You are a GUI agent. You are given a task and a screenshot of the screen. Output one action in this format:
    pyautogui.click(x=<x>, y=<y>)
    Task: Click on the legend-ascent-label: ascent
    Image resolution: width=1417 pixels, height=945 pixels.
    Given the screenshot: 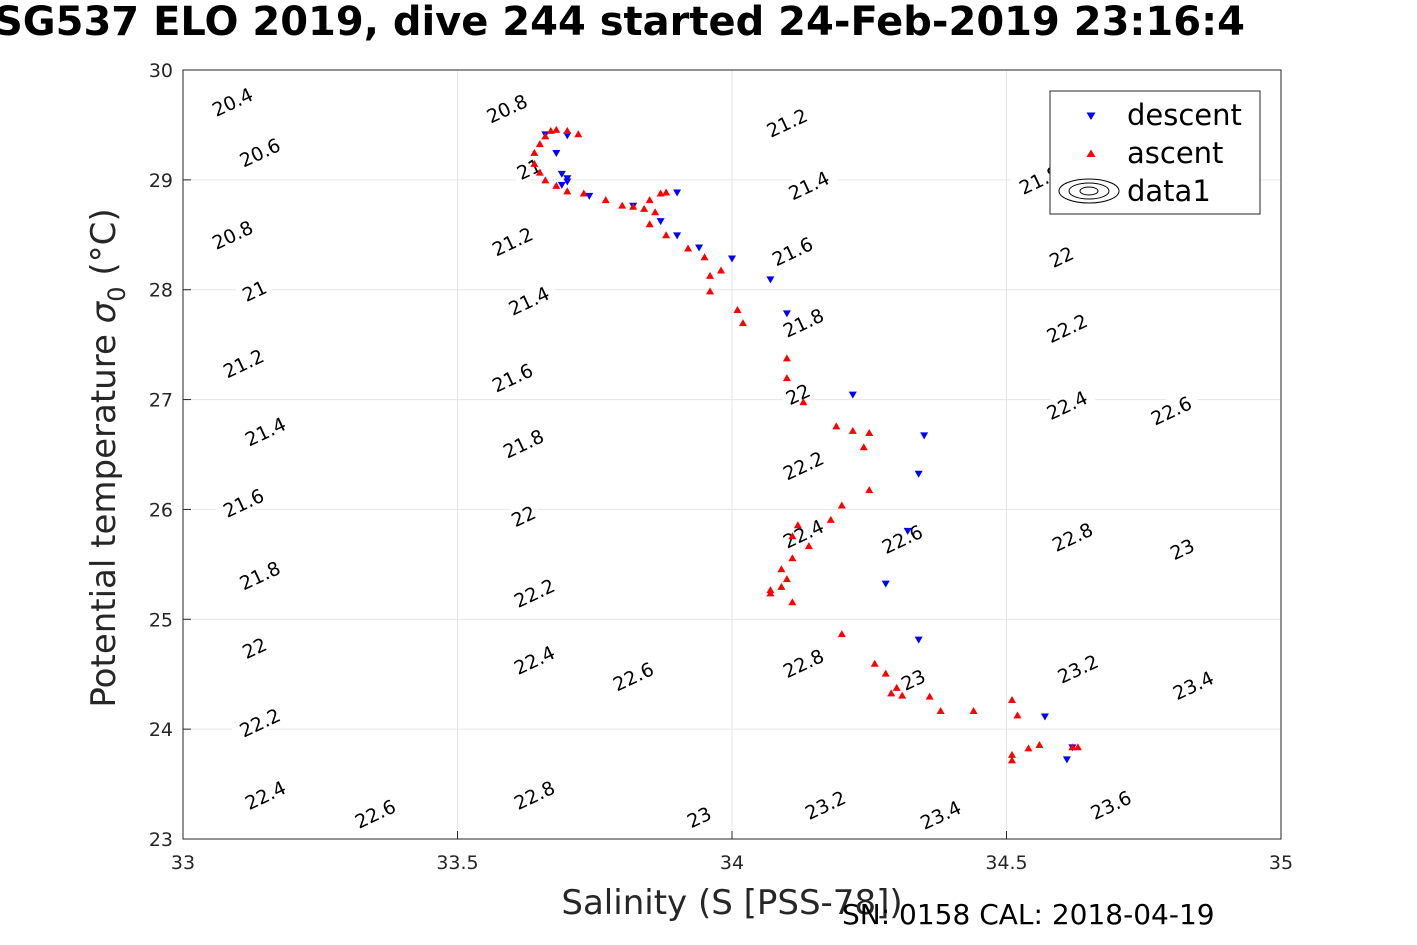 What is the action you would take?
    pyautogui.click(x=1175, y=153)
    